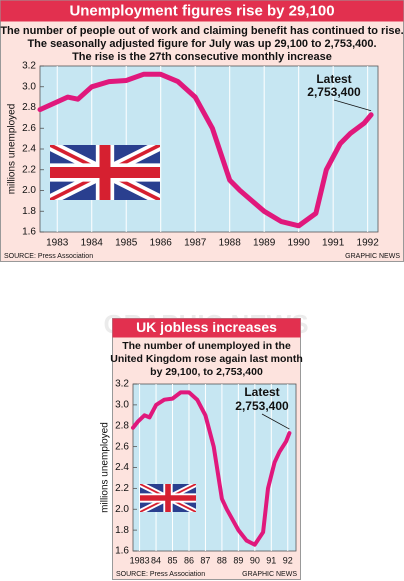 This screenshot has width=404, height=581. Describe the element at coordinates (126, 243) in the screenshot. I see `x-tick-label: 1985` at that location.